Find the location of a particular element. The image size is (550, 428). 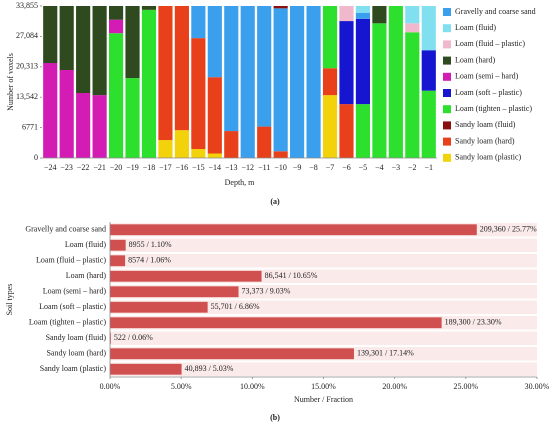

category-label: Loam (hard) is located at coordinates (86, 275).